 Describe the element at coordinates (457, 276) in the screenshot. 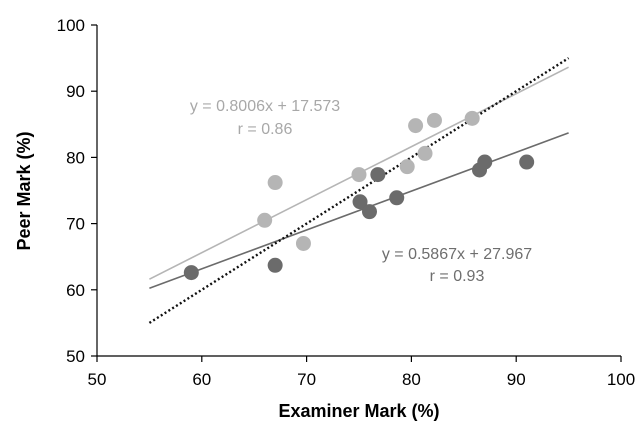

I see `annotation-dark-r: r = 0.93` at that location.